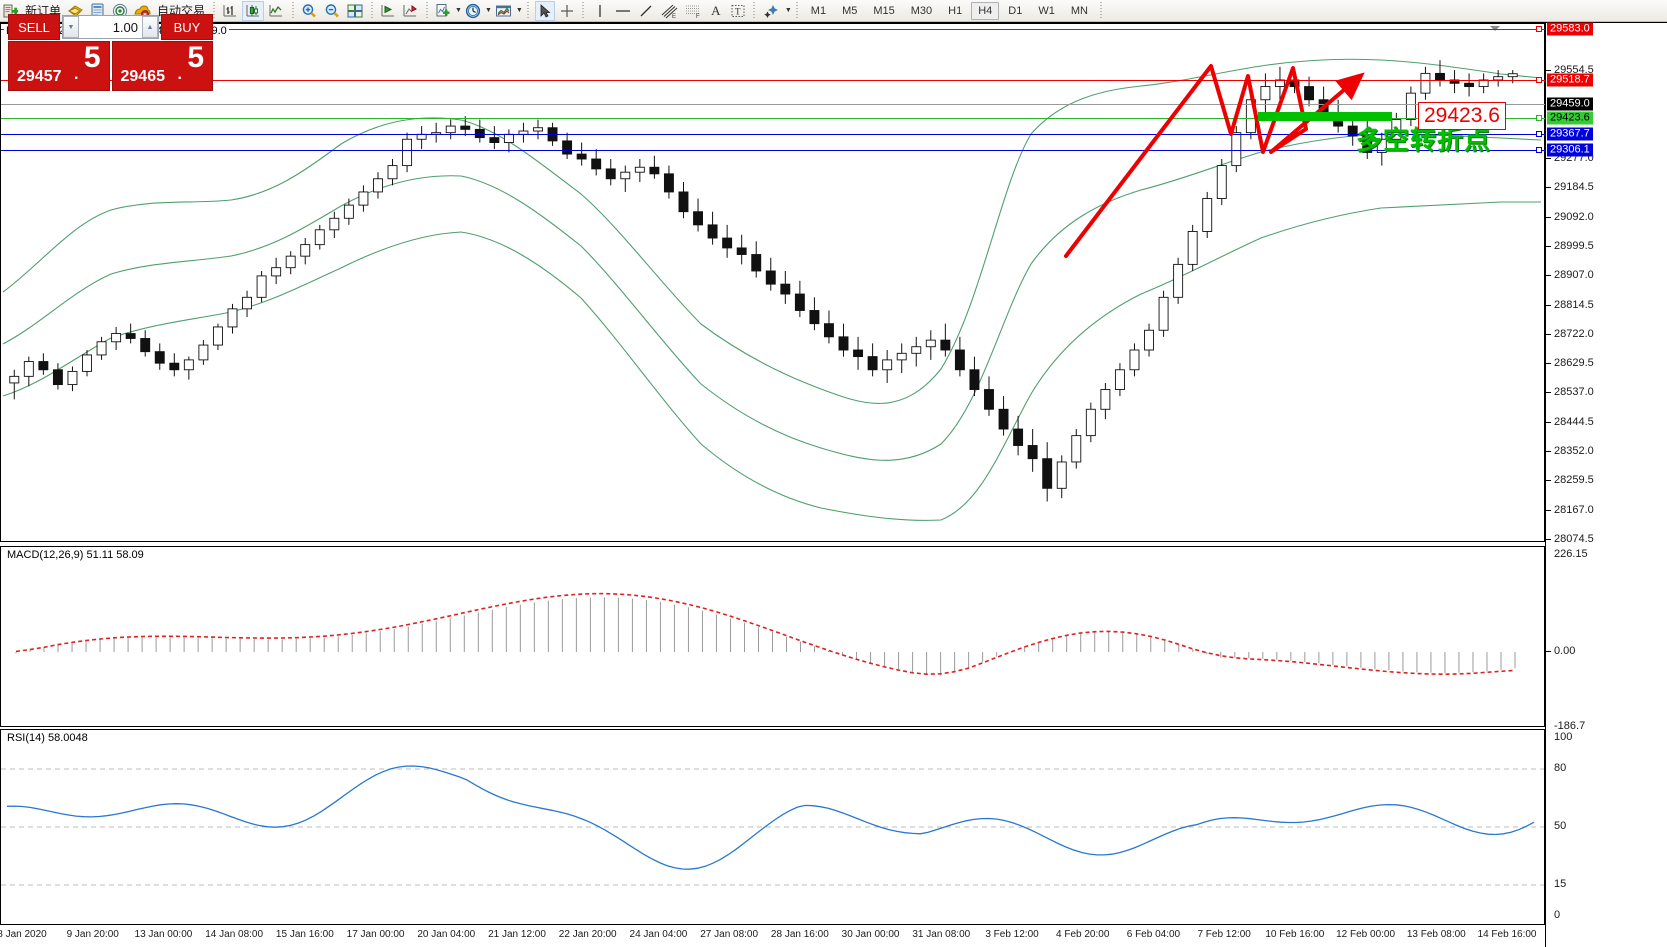 The width and height of the screenshot is (1667, 947). I want to click on sell-price-fraction: 5, so click(92, 57).